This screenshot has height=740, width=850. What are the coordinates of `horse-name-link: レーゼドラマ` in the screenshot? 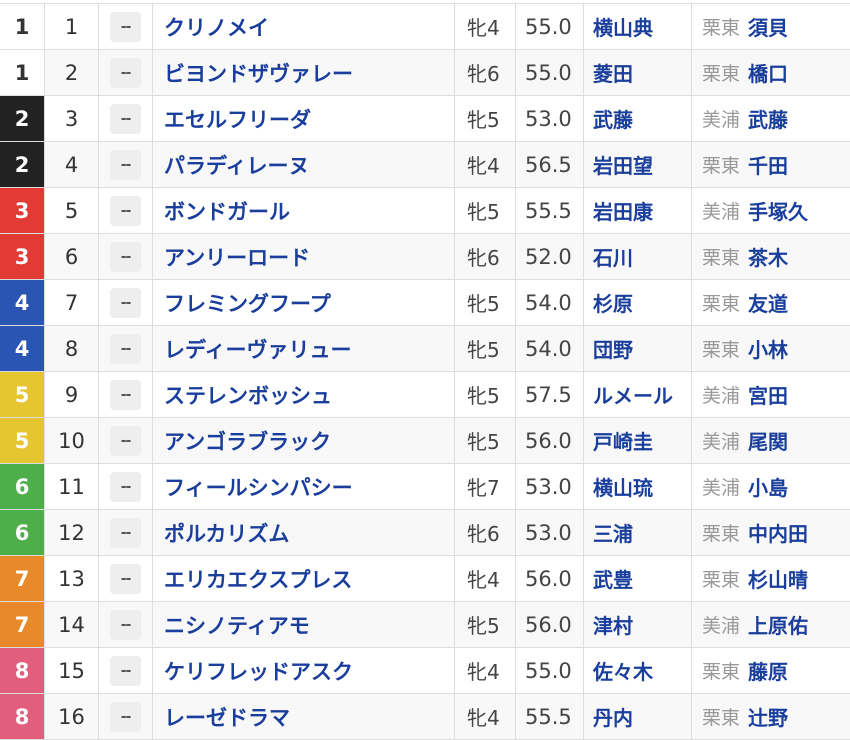 It's located at (304, 716).